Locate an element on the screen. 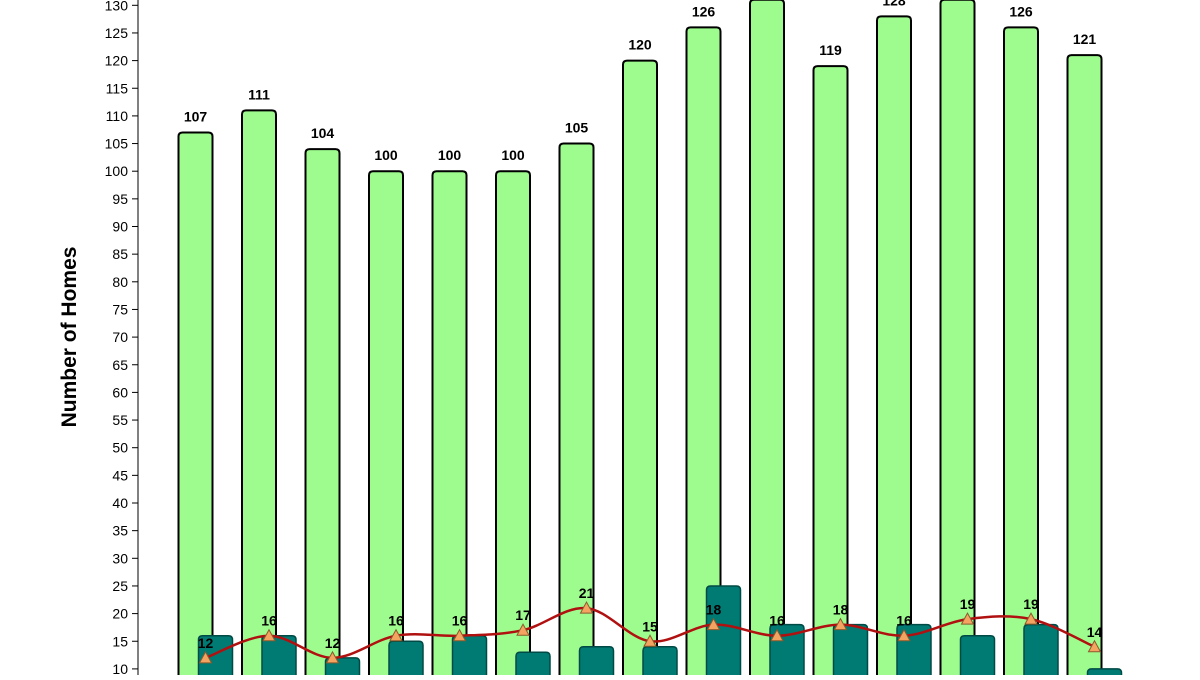 The width and height of the screenshot is (1200, 680). y-axis-label: Number of Homes is located at coordinates (69, 337).